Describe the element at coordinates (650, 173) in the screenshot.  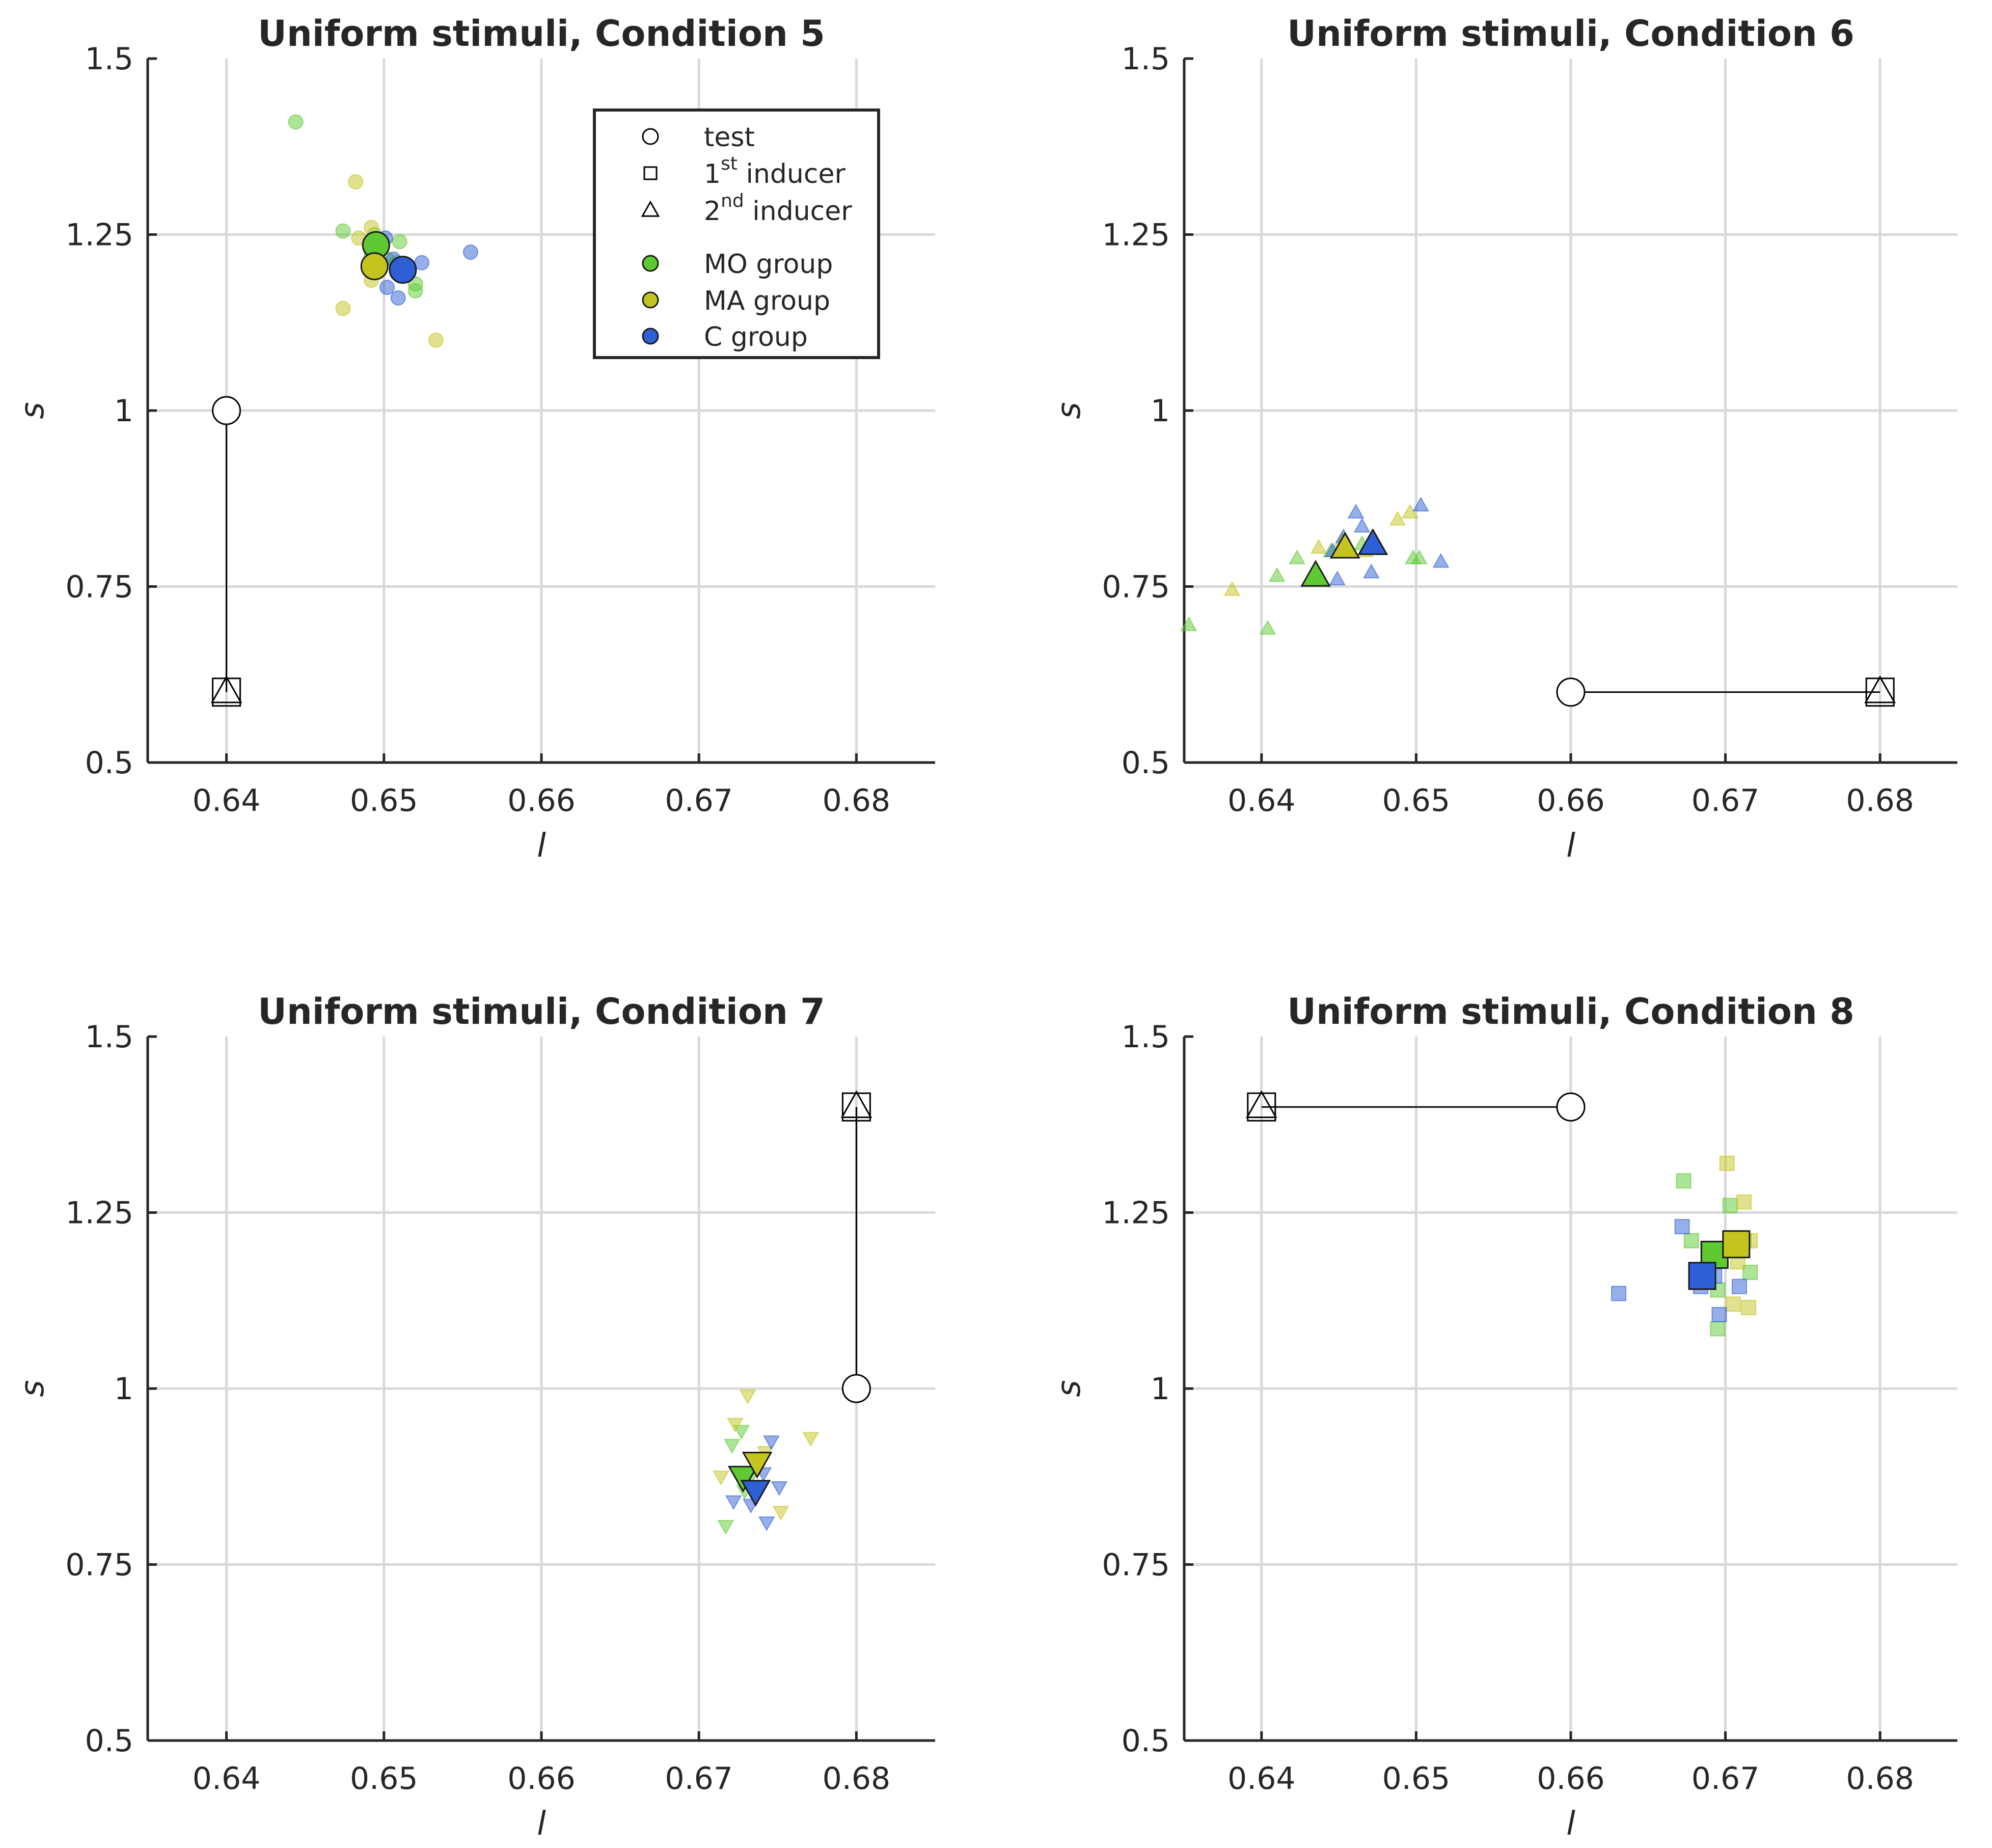
I see `legend-inducer1-marker` at that location.